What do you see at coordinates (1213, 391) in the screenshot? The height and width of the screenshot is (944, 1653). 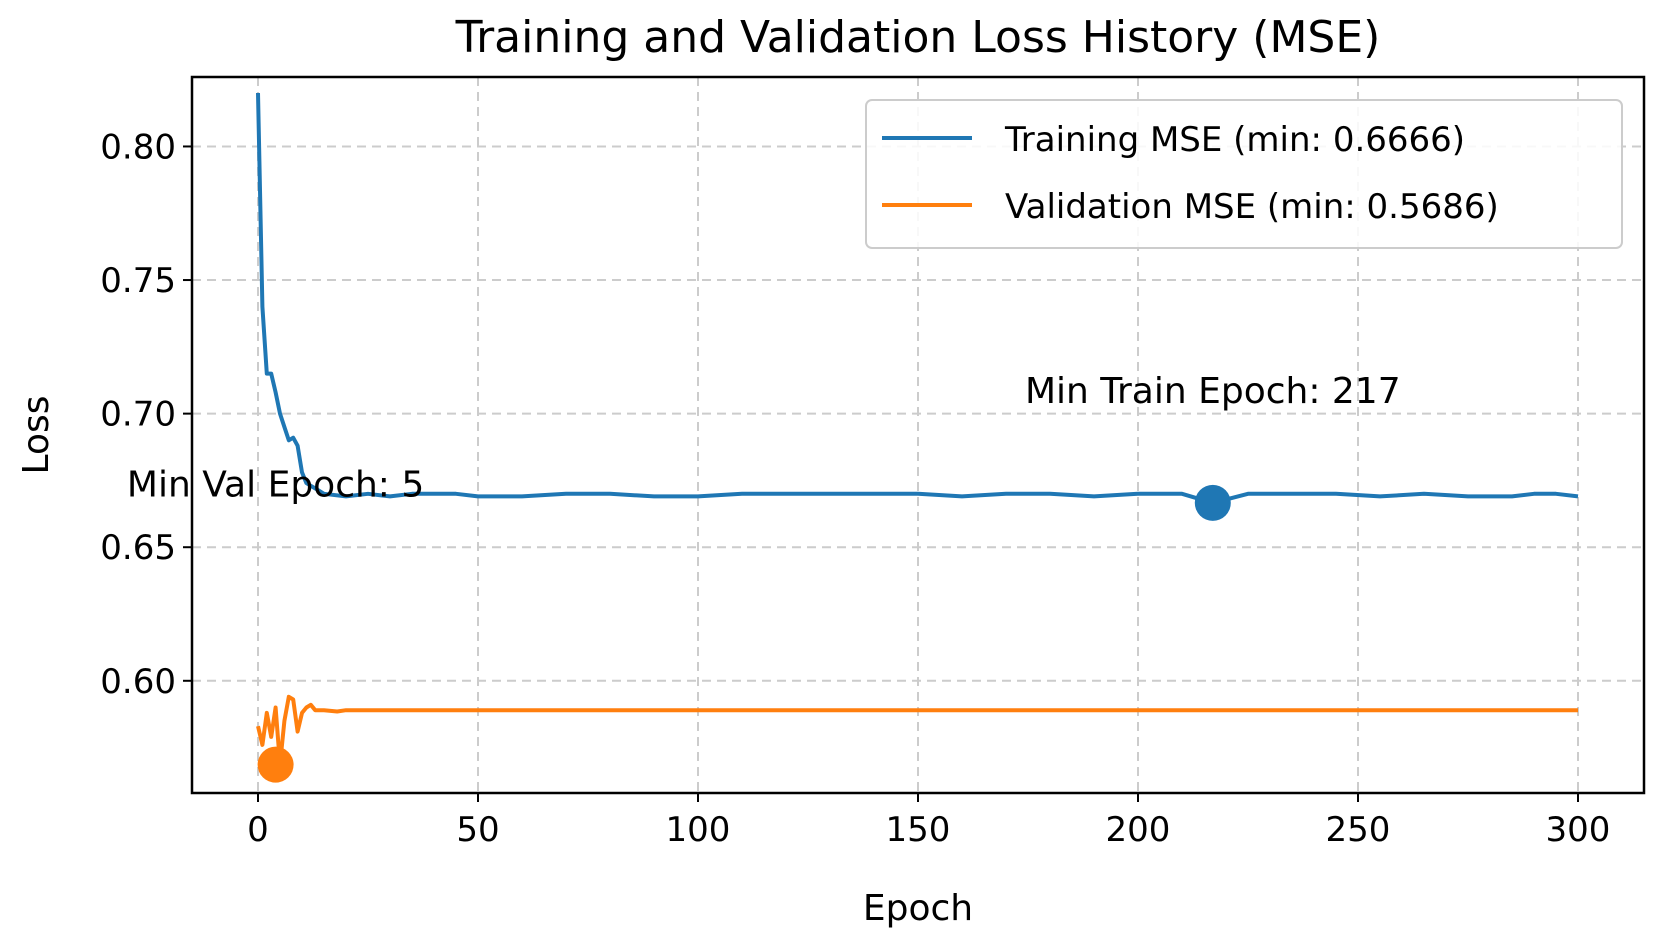 I see `min-train-annotation: Min Train Epoch: 217` at bounding box center [1213, 391].